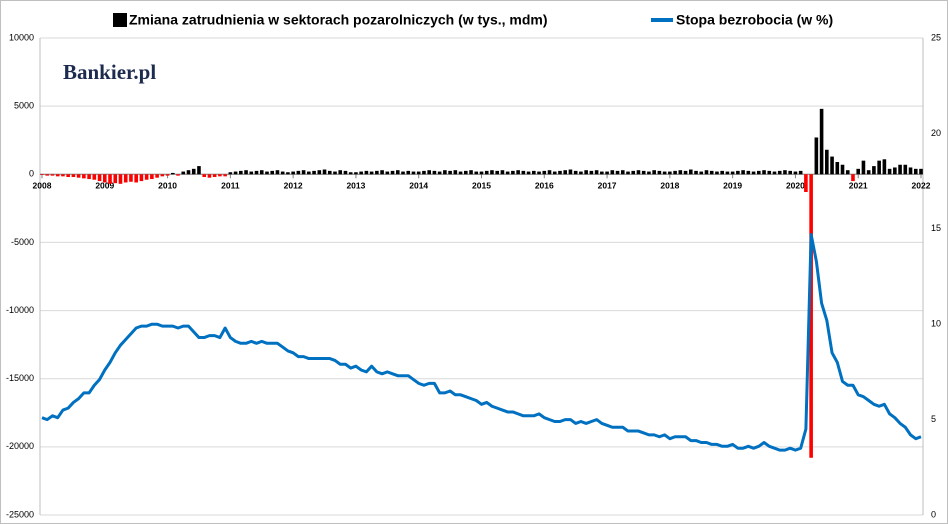 The width and height of the screenshot is (948, 524). Describe the element at coordinates (20, 378) in the screenshot. I see `y-tick-label: -15000` at that location.